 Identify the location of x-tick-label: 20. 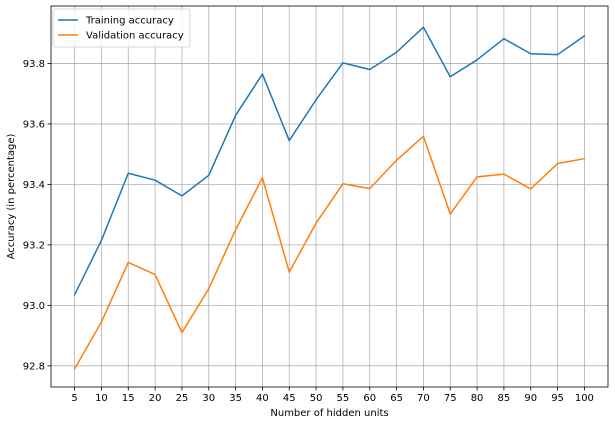
(155, 398).